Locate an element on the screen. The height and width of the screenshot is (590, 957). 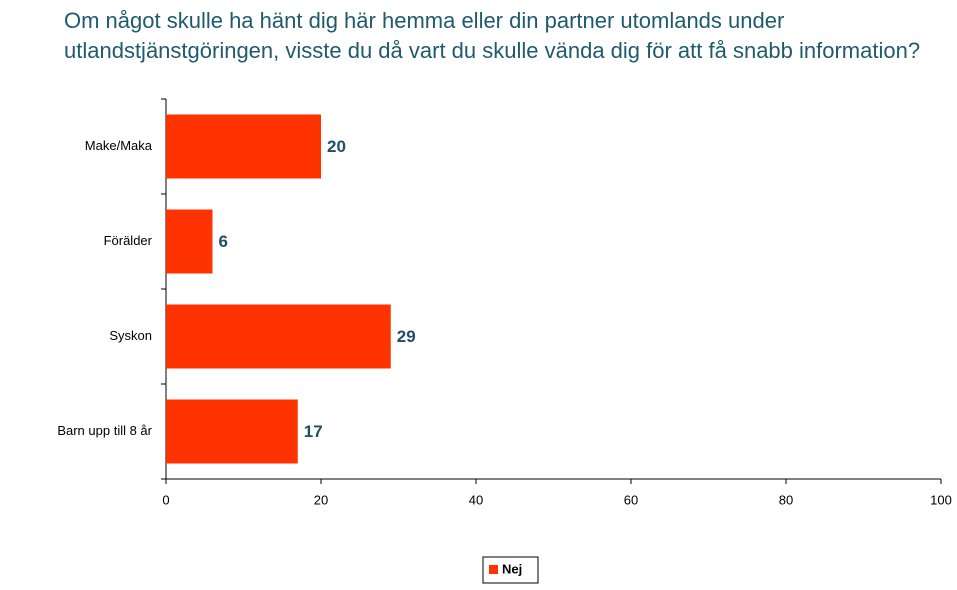
y-tick-label: Syskon is located at coordinates (130, 335).